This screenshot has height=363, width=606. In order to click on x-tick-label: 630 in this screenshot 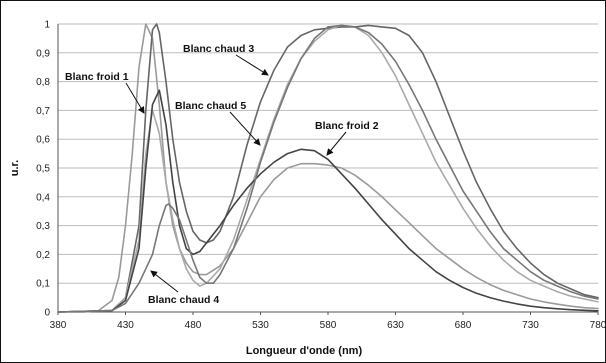, I will do `click(395, 325)`.